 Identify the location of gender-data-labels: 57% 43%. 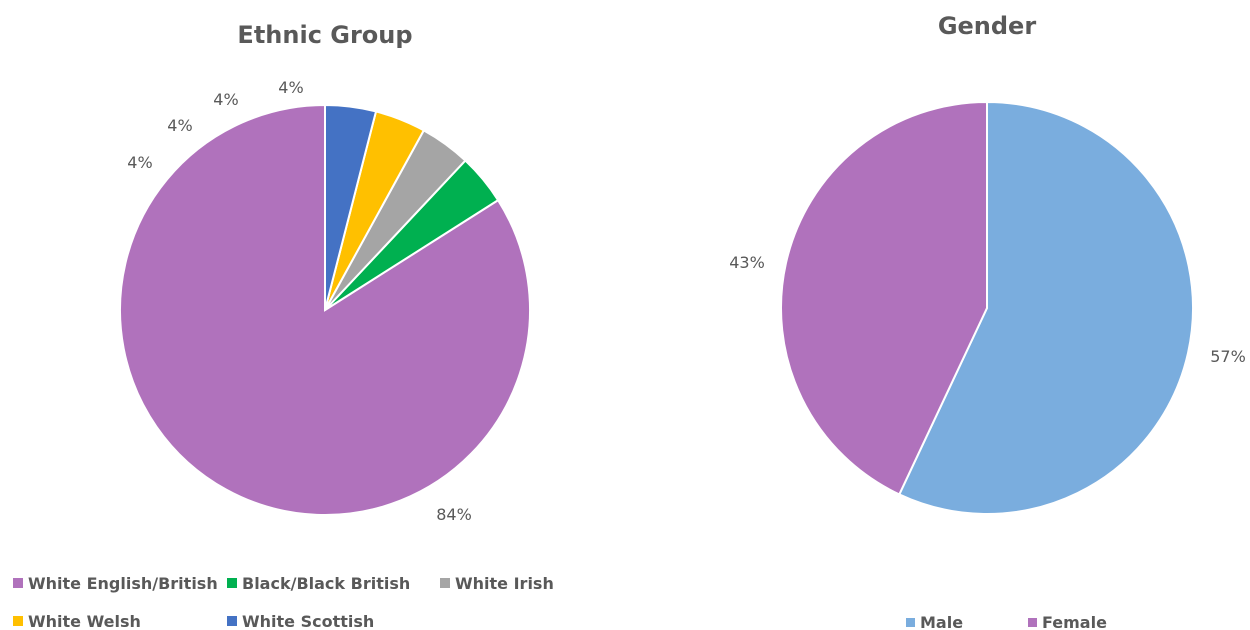
(987, 309).